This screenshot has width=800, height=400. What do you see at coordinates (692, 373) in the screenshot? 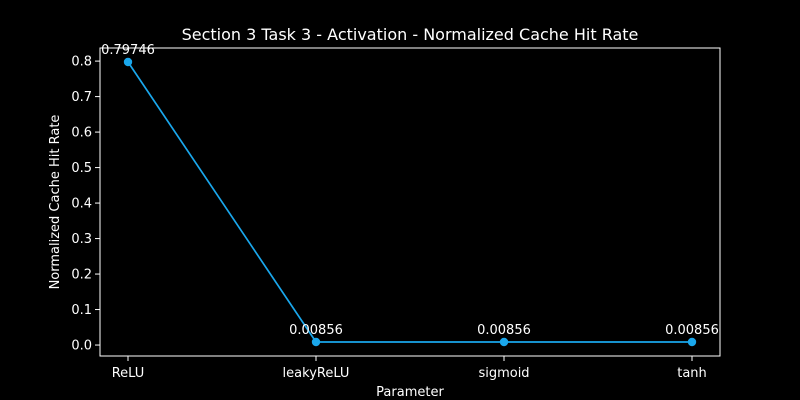
I see `x-tick-label: tanh` at bounding box center [692, 373].